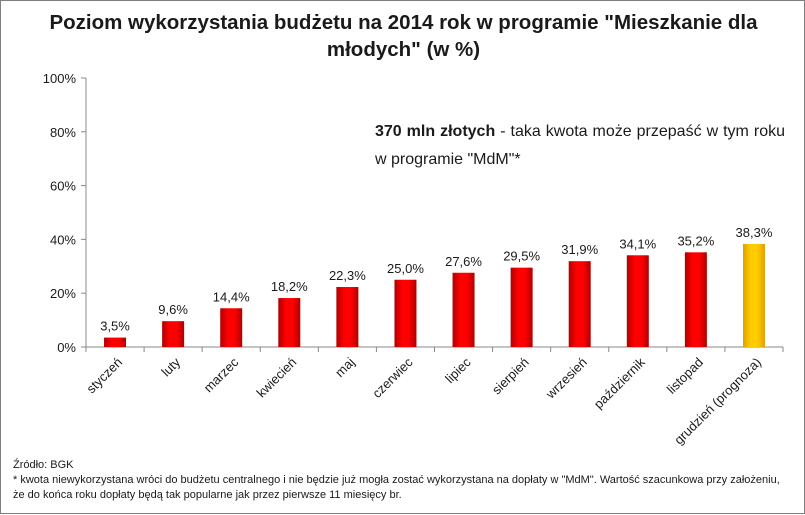 The image size is (805, 515). What do you see at coordinates (579, 249) in the screenshot?
I see `data-label: 31,9%` at bounding box center [579, 249].